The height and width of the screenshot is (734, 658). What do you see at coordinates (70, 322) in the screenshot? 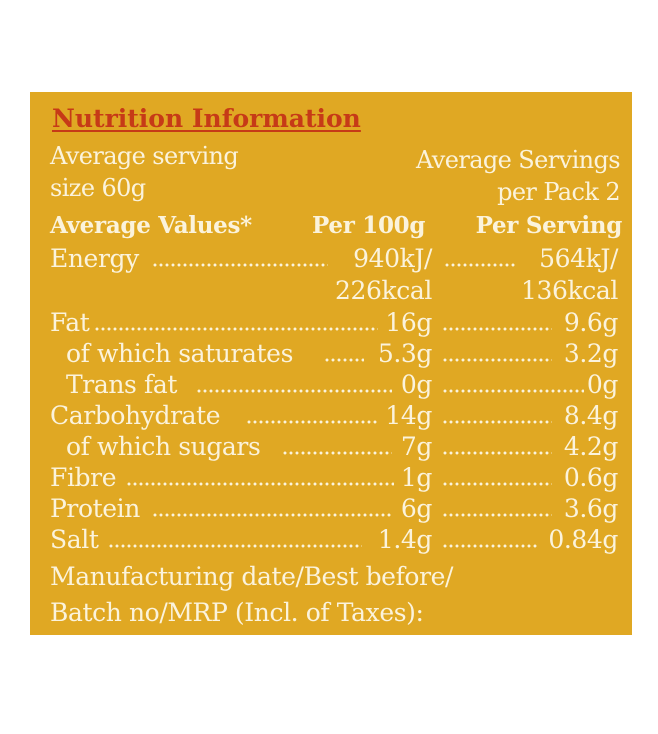
I see `row-label: Fat` at bounding box center [70, 322].